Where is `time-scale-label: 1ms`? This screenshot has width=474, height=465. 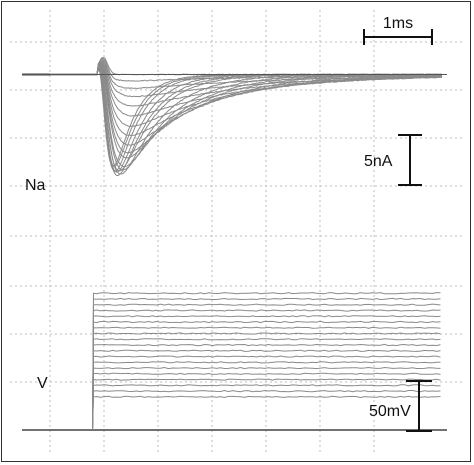
time-scale-label: 1ms is located at coordinates (398, 23).